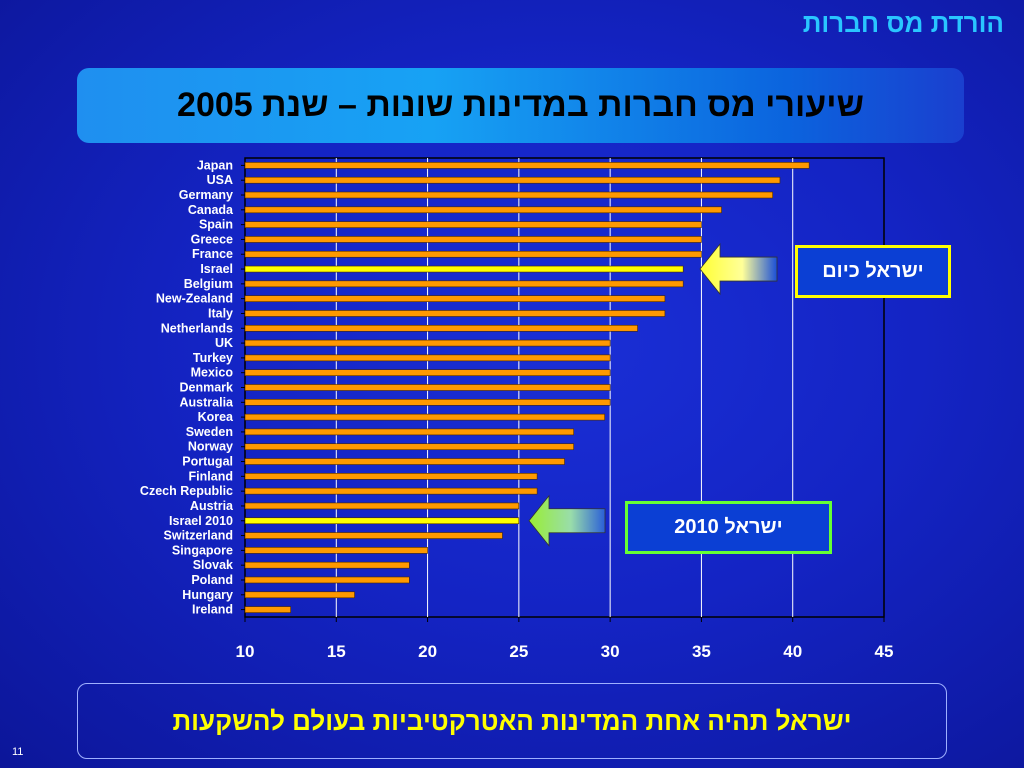  What do you see at coordinates (211, 210) in the screenshot?
I see `category-label: Canada` at bounding box center [211, 210].